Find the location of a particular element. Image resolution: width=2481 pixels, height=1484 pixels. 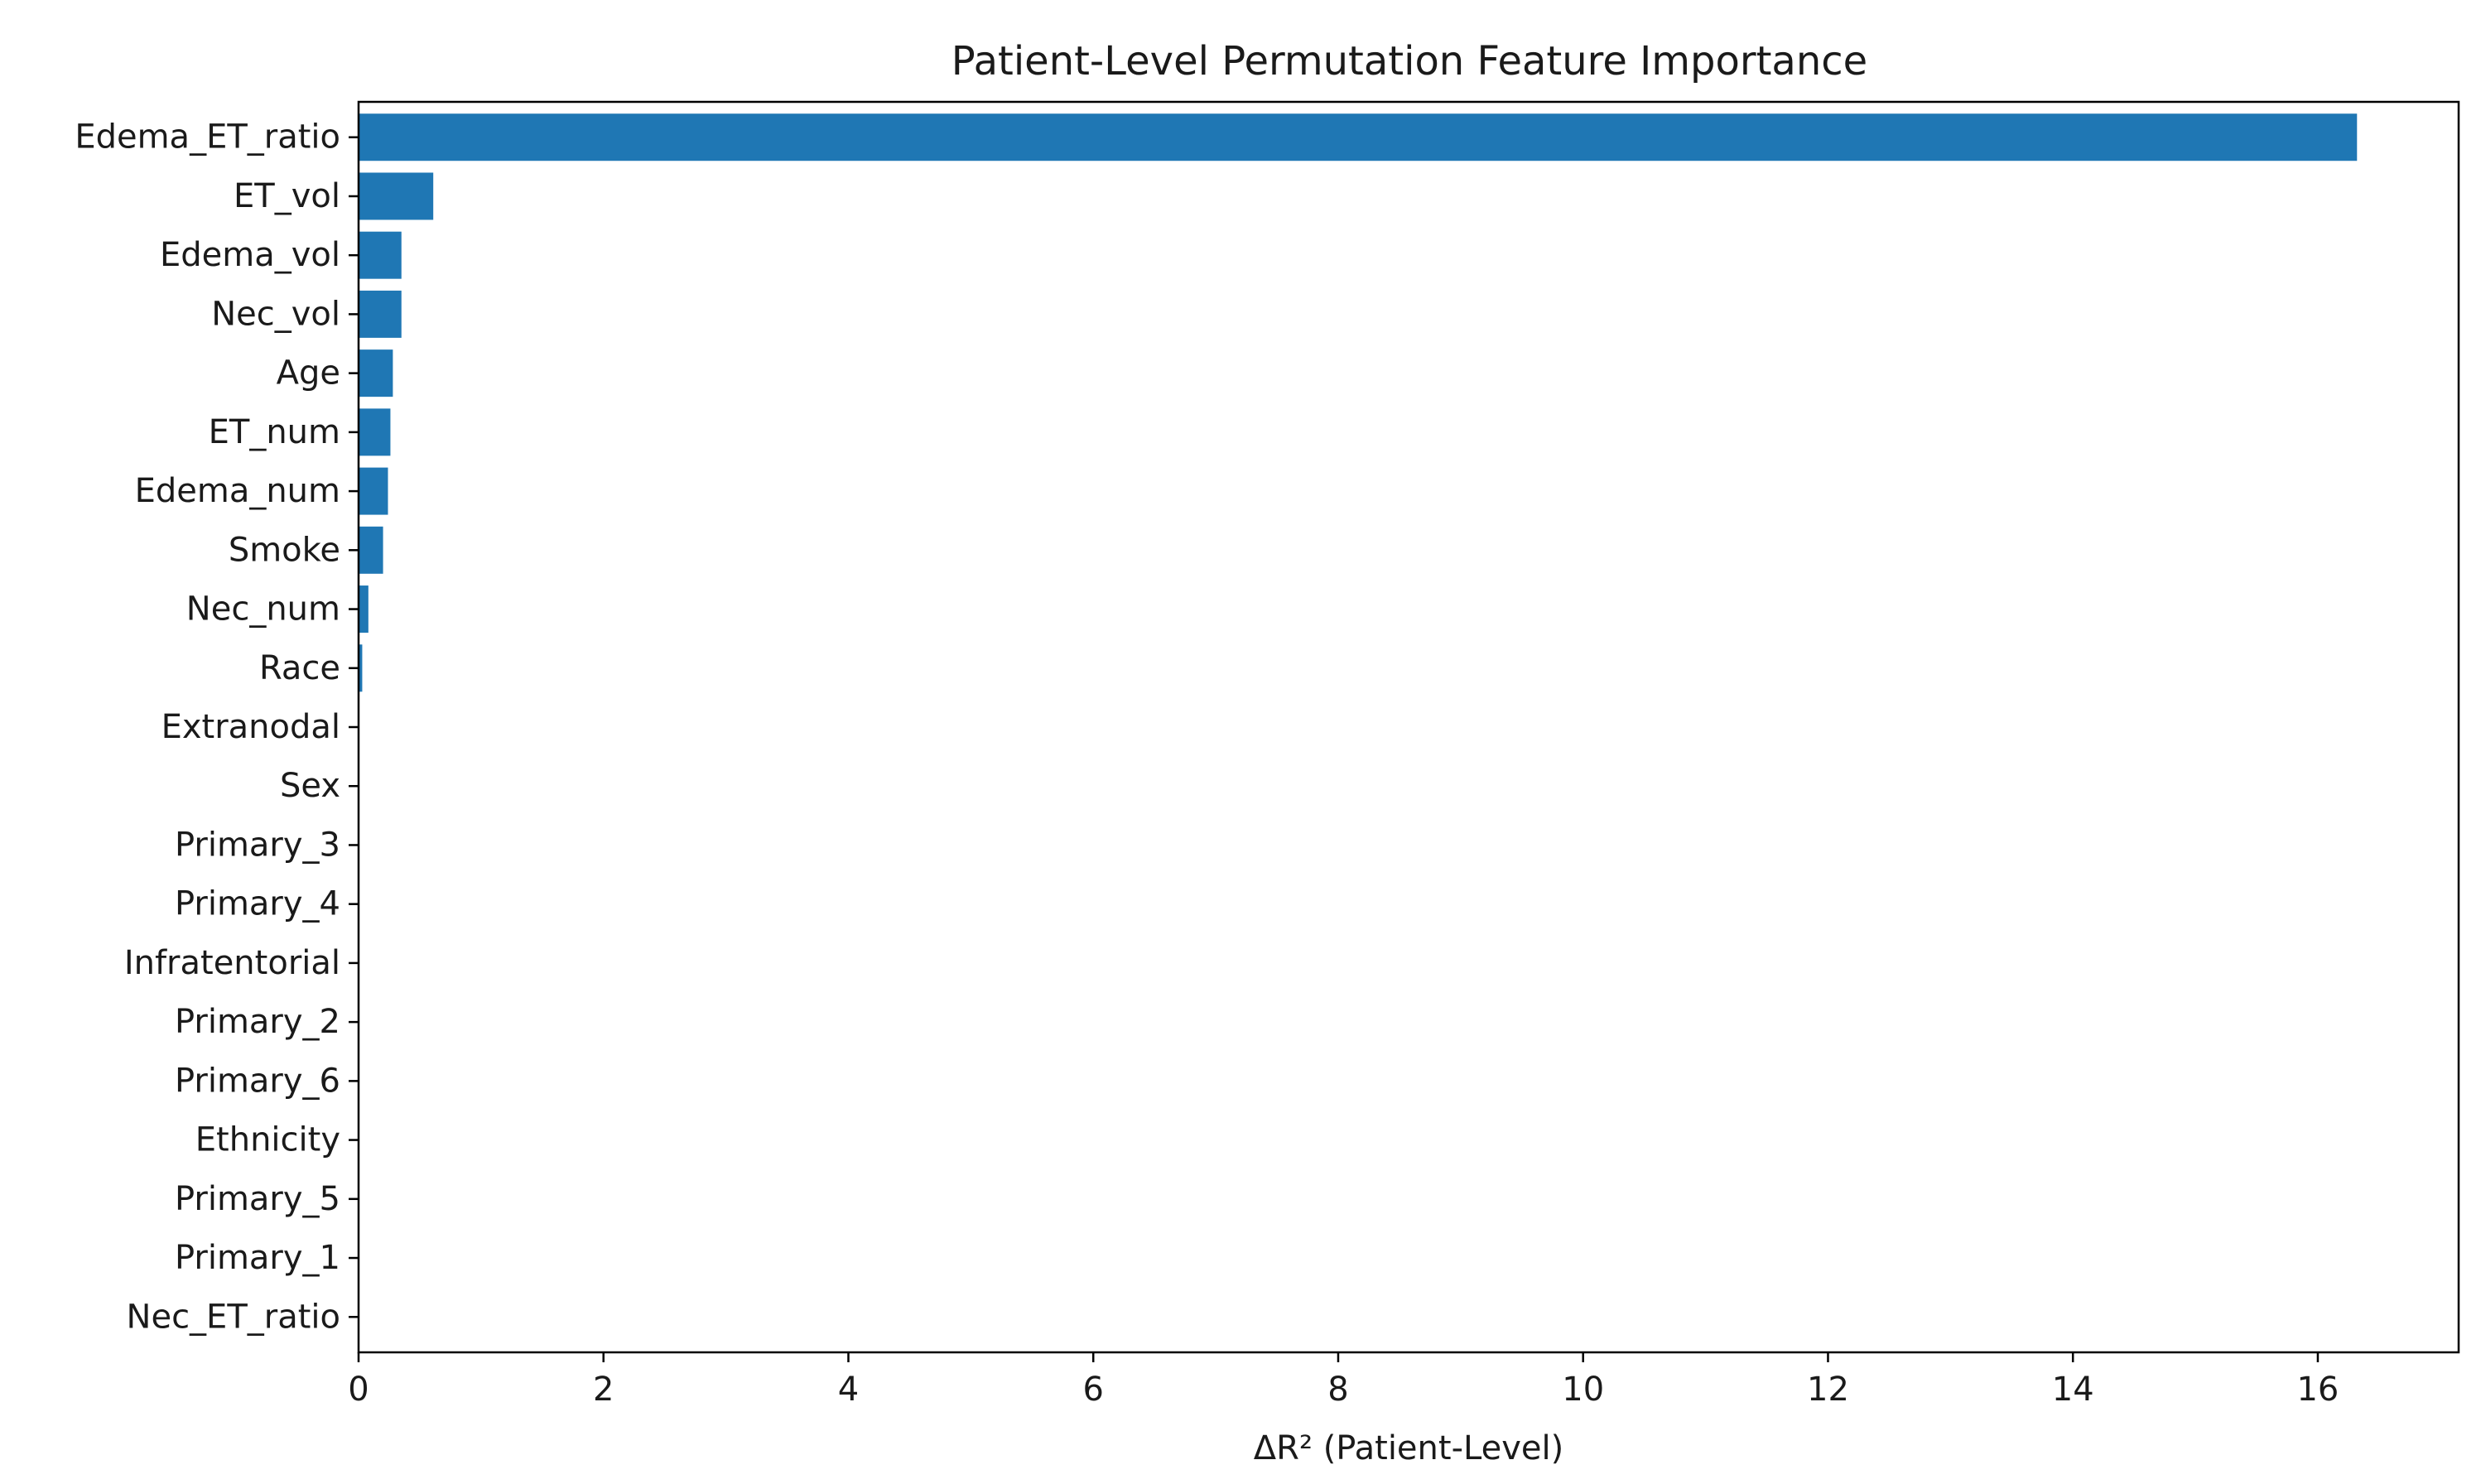

x-tick-label: 14 is located at coordinates (2073, 1390).